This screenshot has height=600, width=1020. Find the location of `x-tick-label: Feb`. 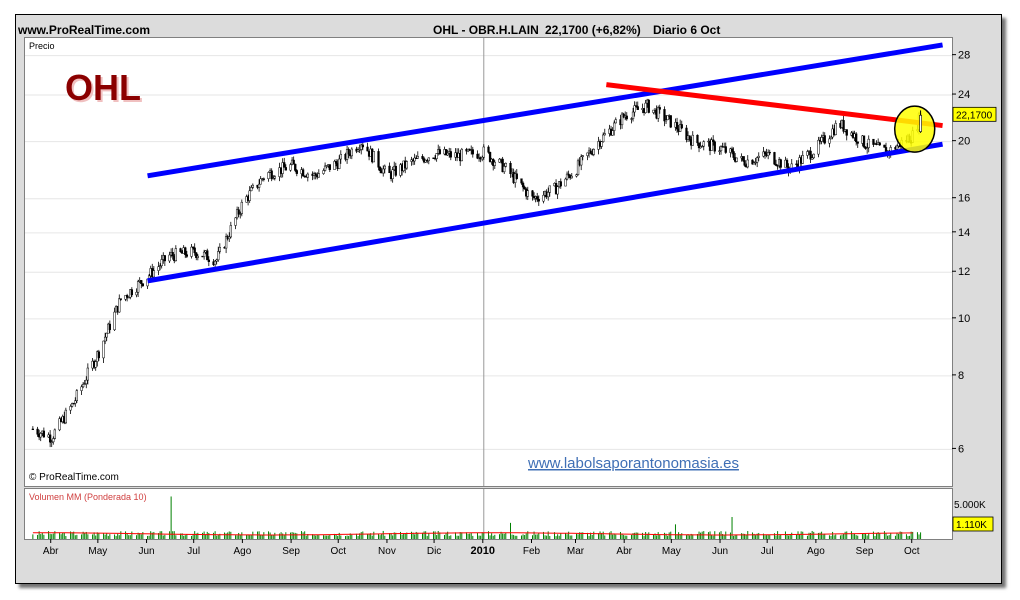

x-tick-label: Feb is located at coordinates (532, 551).